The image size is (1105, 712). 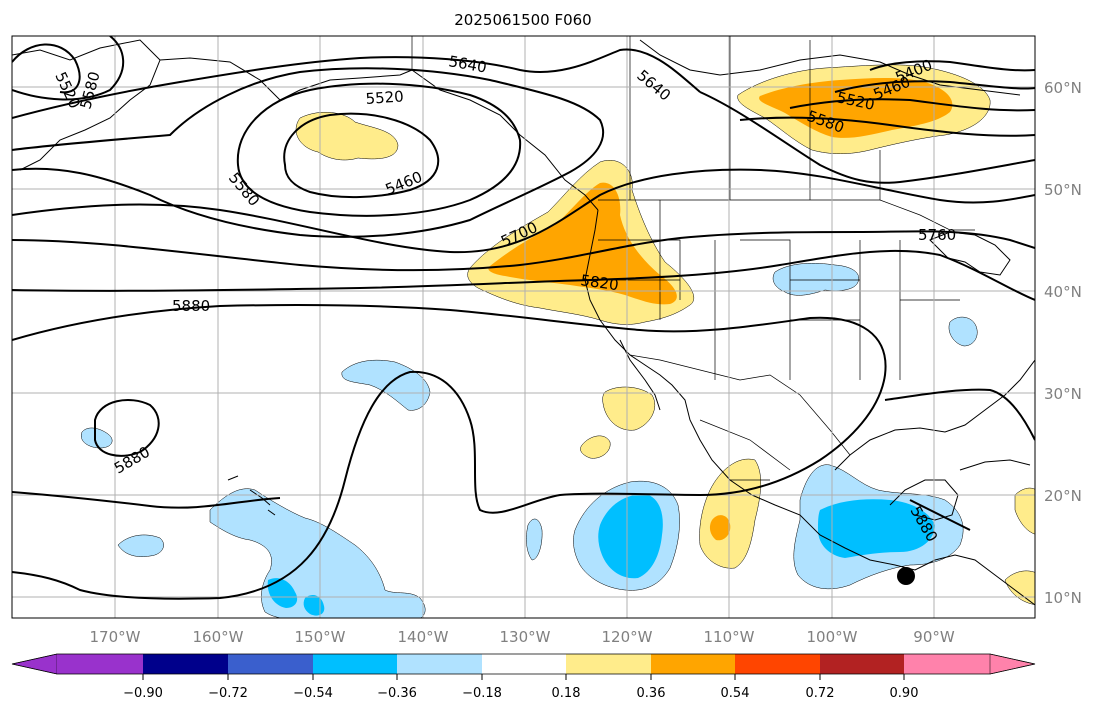 I want to click on colorbar-tick-label: 0.36, so click(x=651, y=693).